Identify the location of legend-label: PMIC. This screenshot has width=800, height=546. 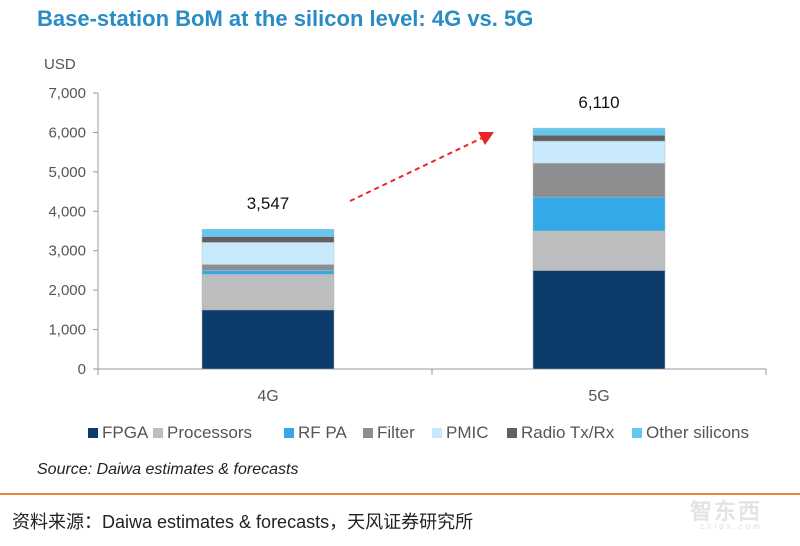
(467, 432).